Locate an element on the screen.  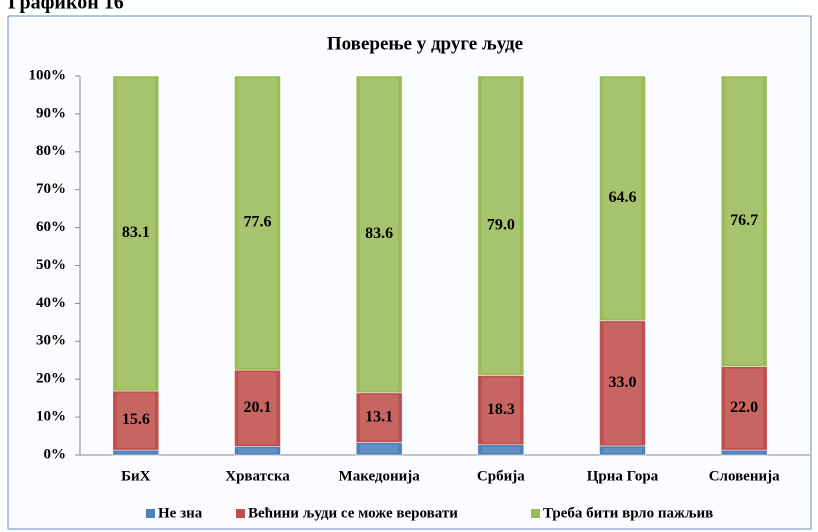
data-label: 83.1 is located at coordinates (136, 232).